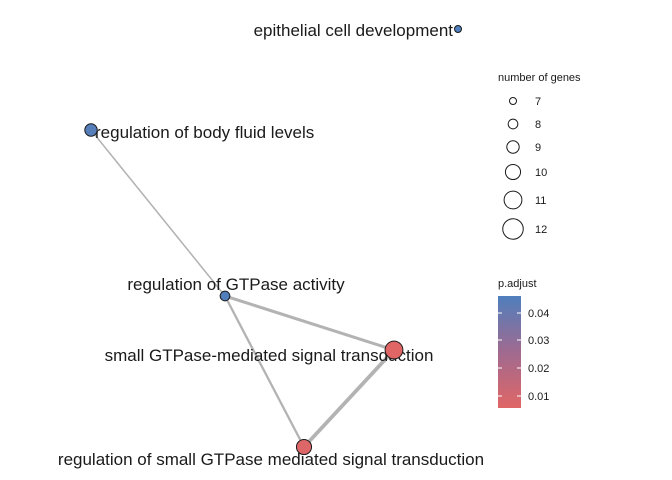 The width and height of the screenshot is (672, 480). I want to click on color-legend-label: 0.04, so click(538, 314).